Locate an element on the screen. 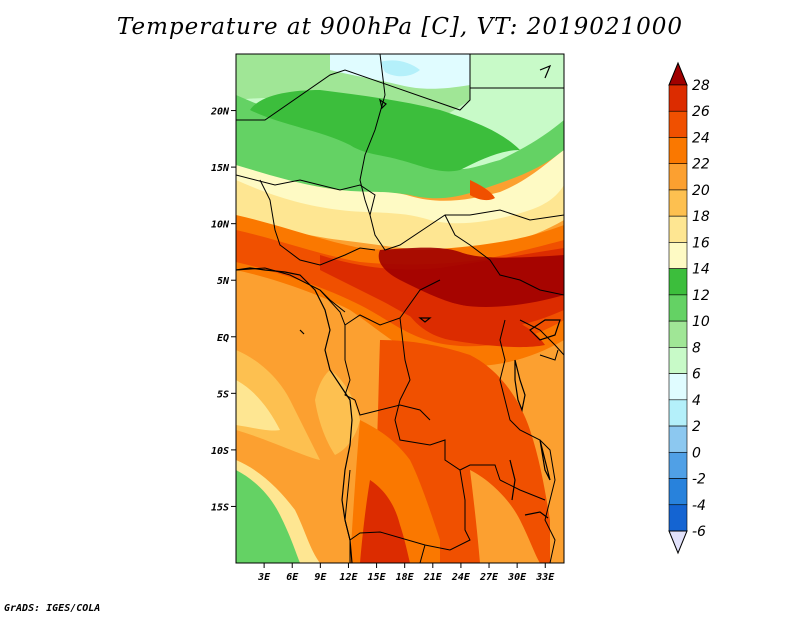 Image resolution: width=800 pixels, height=618 pixels. colorbar-label: -4 is located at coordinates (699, 506).